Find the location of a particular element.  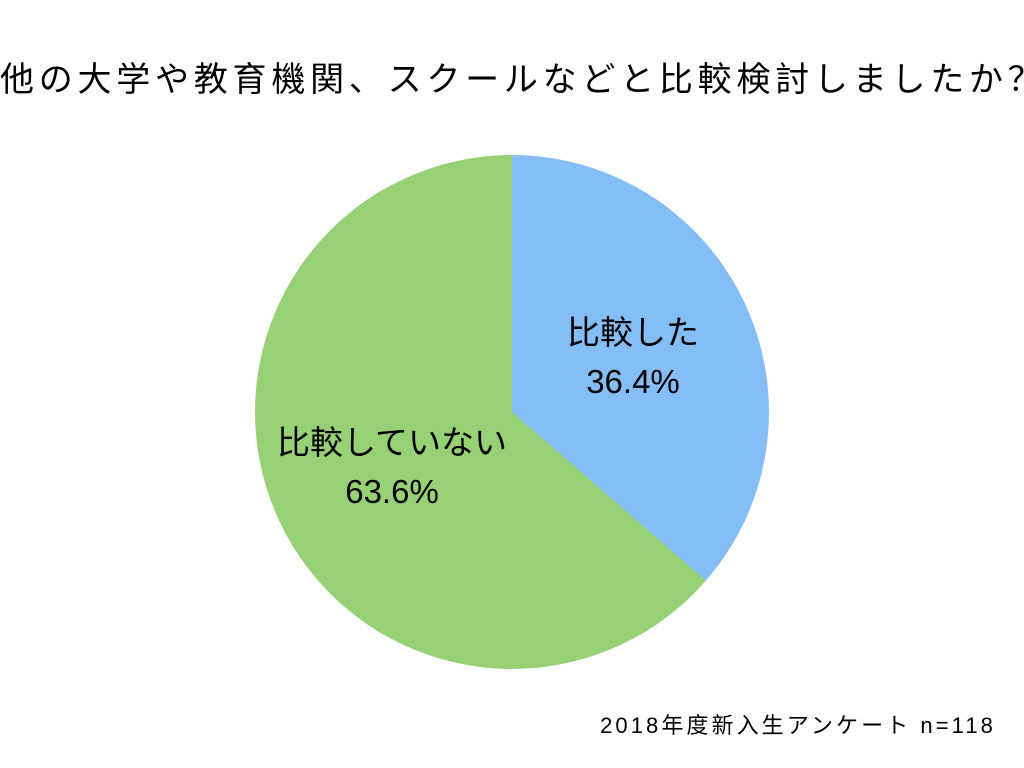

pie-slice-label-compared: 比較した 36.4% is located at coordinates (633, 357).